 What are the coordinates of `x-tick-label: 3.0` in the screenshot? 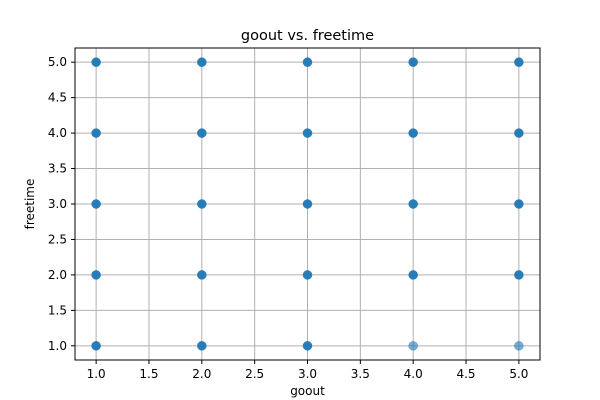 It's located at (307, 374).